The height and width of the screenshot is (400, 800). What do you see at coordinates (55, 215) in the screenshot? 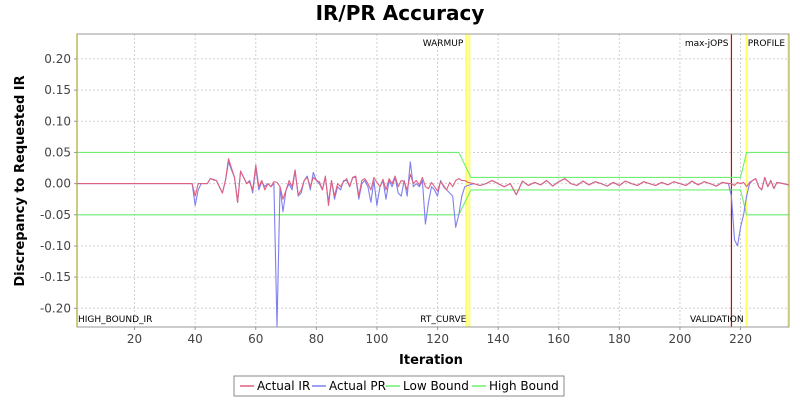
I see `y-tick-label: -0.05` at bounding box center [55, 215].